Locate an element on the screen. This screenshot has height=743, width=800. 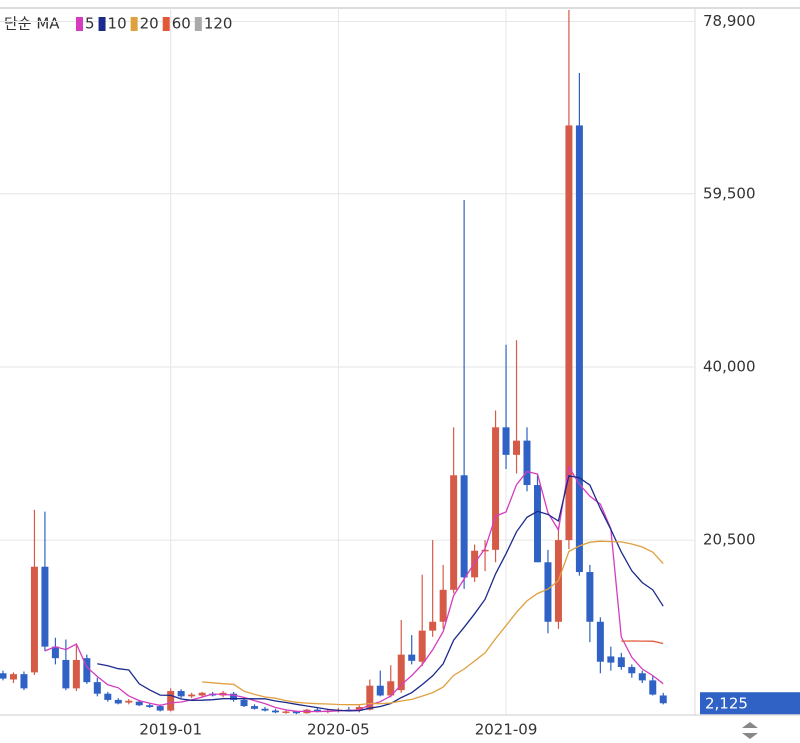
legend-title: 단순 MA is located at coordinates (32, 24).